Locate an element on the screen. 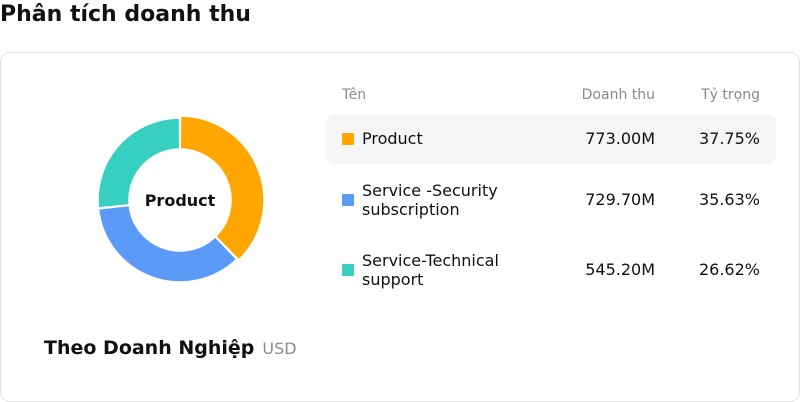  table-row-technical-support: Service-Technical support 545.20M 26.62% is located at coordinates (551, 270).